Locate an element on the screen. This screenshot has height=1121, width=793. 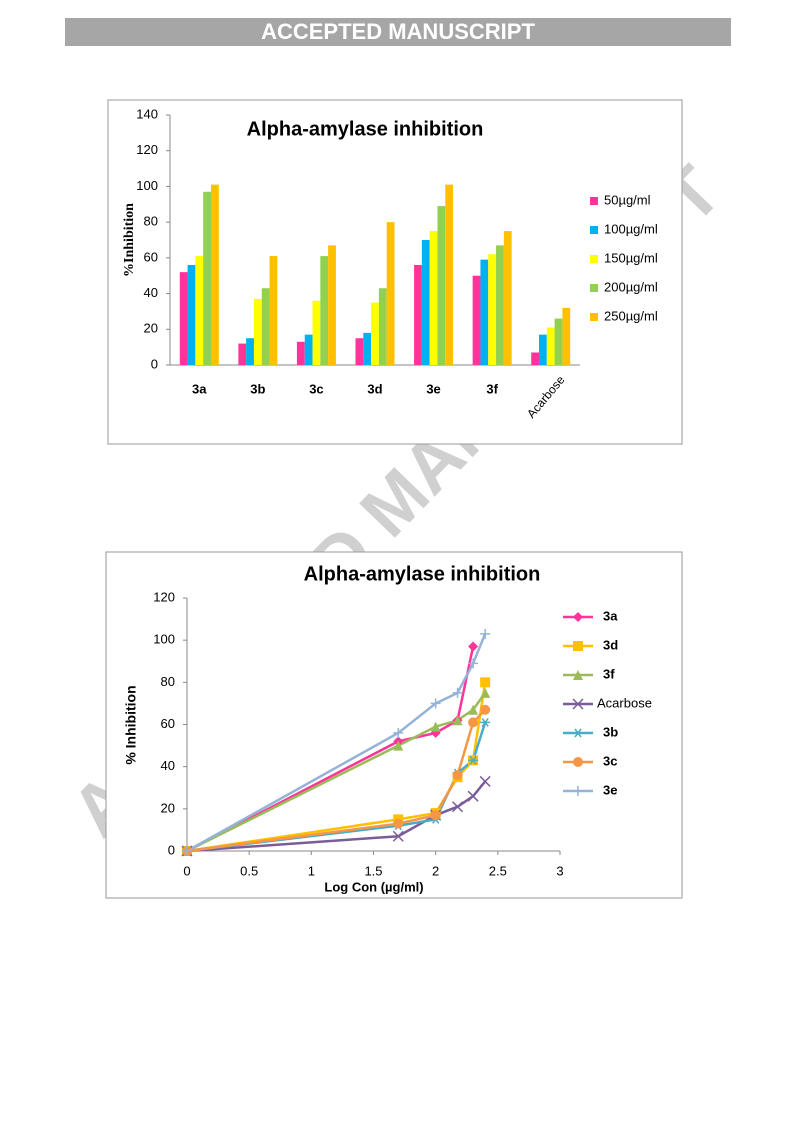
legend-label: 3a is located at coordinates (610, 615).